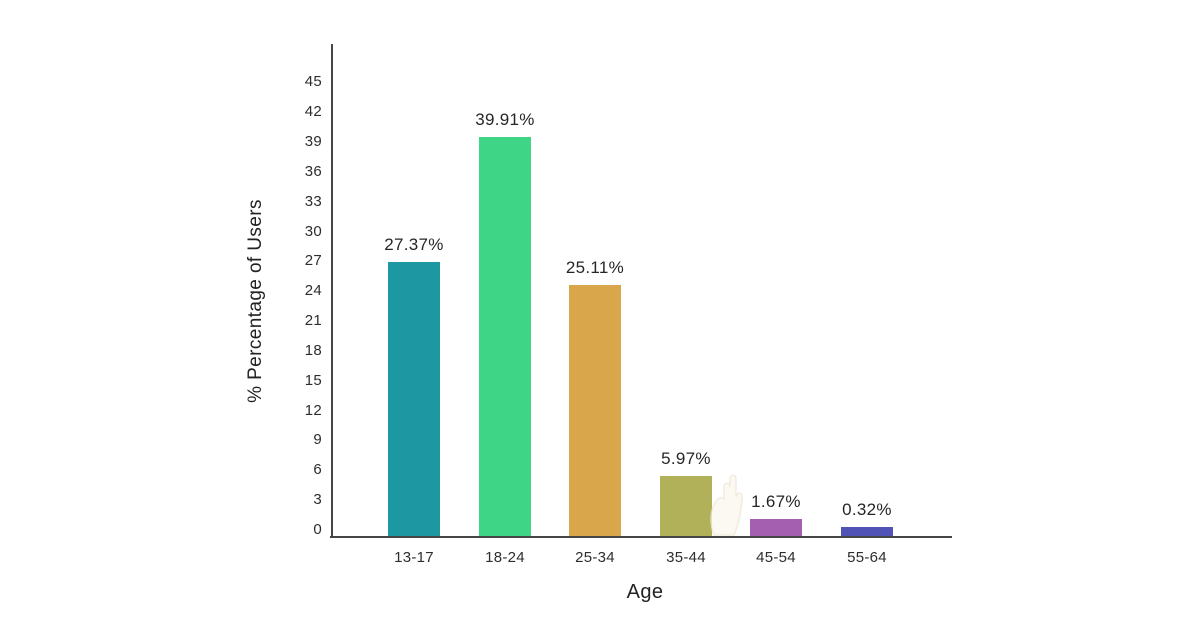 This screenshot has width=1200, height=630. I want to click on y-tick-label: 15, so click(313, 380).